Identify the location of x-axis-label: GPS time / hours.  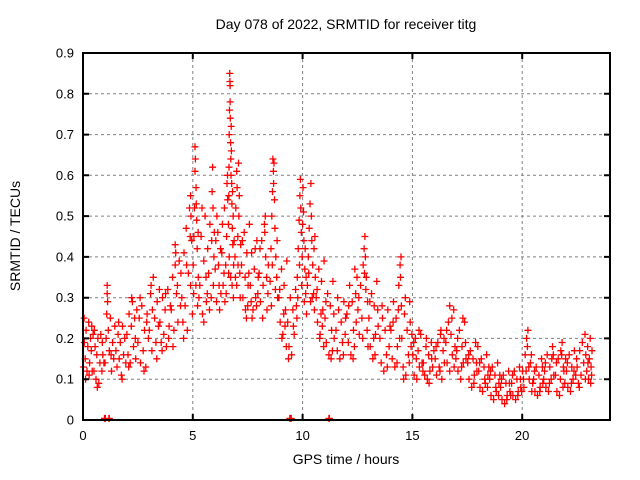
(346, 459).